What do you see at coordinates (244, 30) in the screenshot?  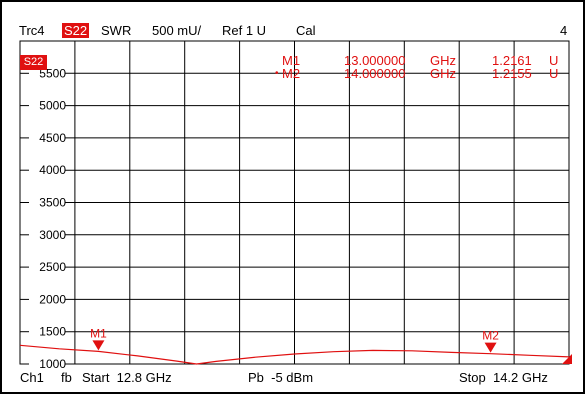 I see `reference-label: Ref 1 U` at bounding box center [244, 30].